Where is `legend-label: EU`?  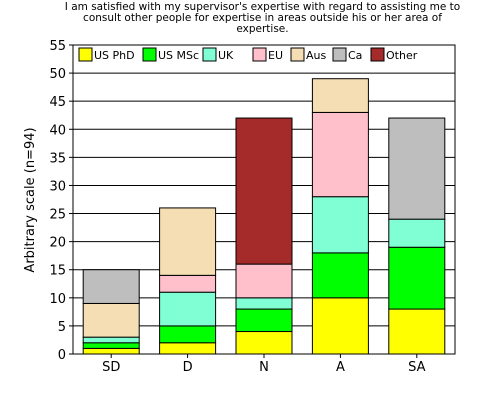
legend-label: EU is located at coordinates (275, 55).